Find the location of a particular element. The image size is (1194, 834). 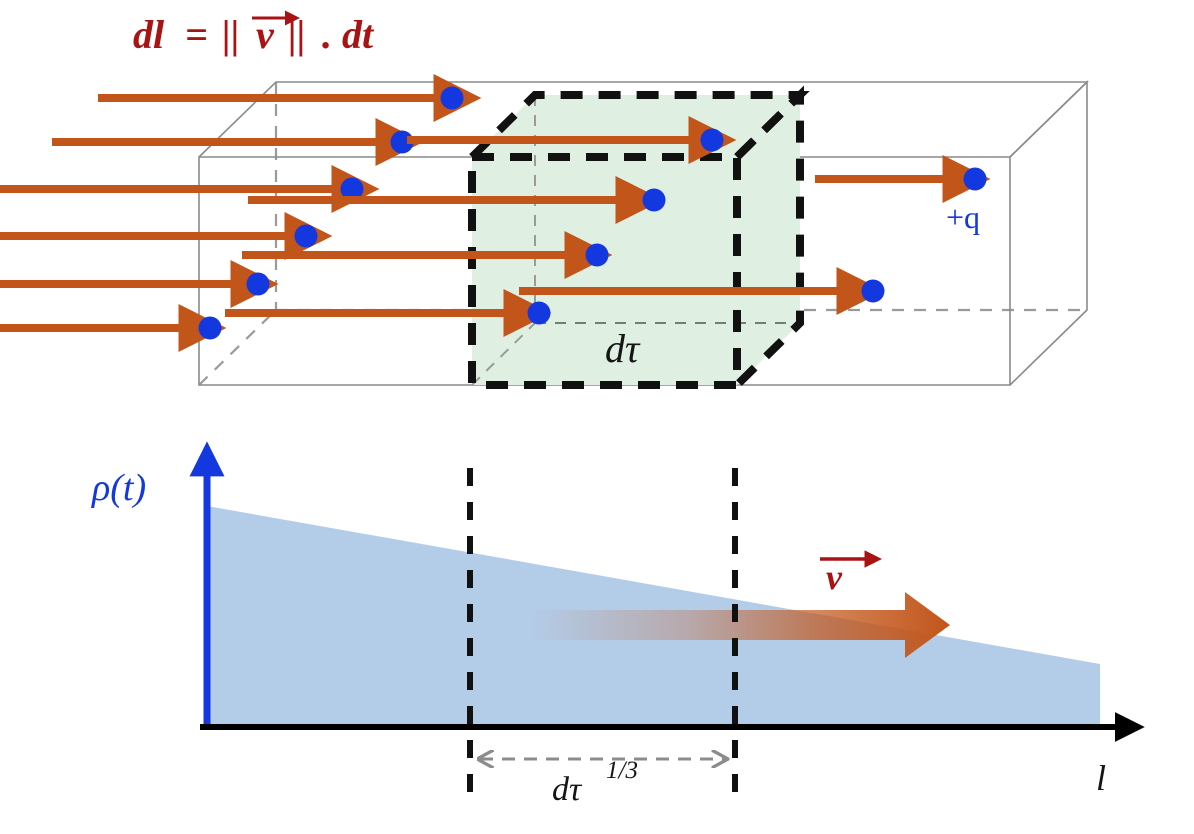

cube-volume-label: dτ is located at coordinates (623, 348).